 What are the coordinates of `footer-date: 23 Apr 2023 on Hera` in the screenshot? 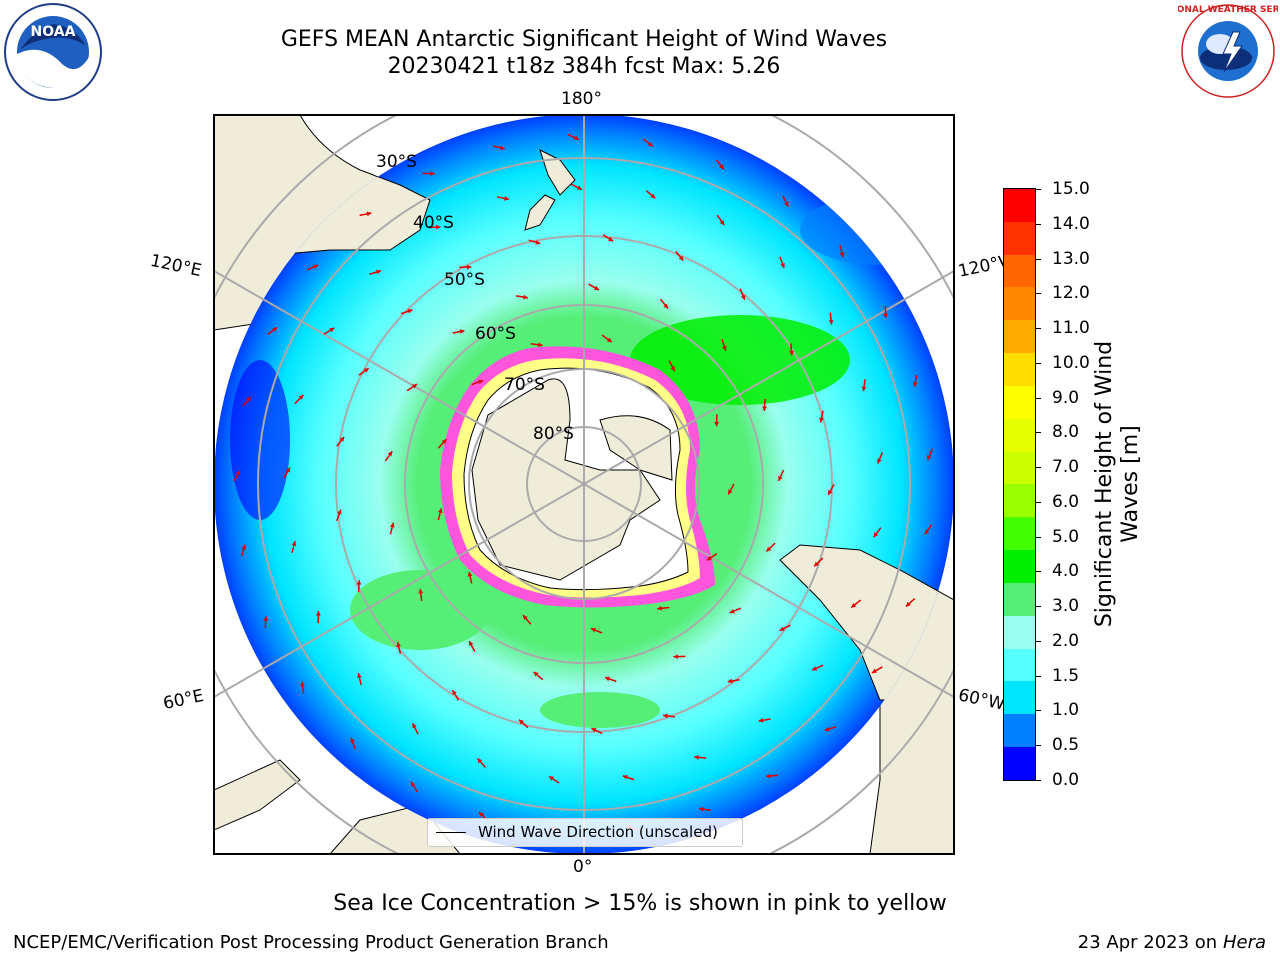 It's located at (1172, 942).